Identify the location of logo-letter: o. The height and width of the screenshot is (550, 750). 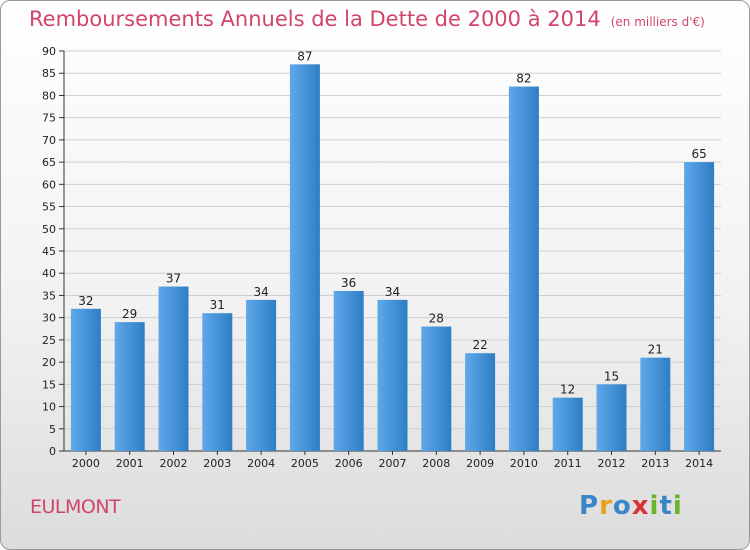
(622, 506).